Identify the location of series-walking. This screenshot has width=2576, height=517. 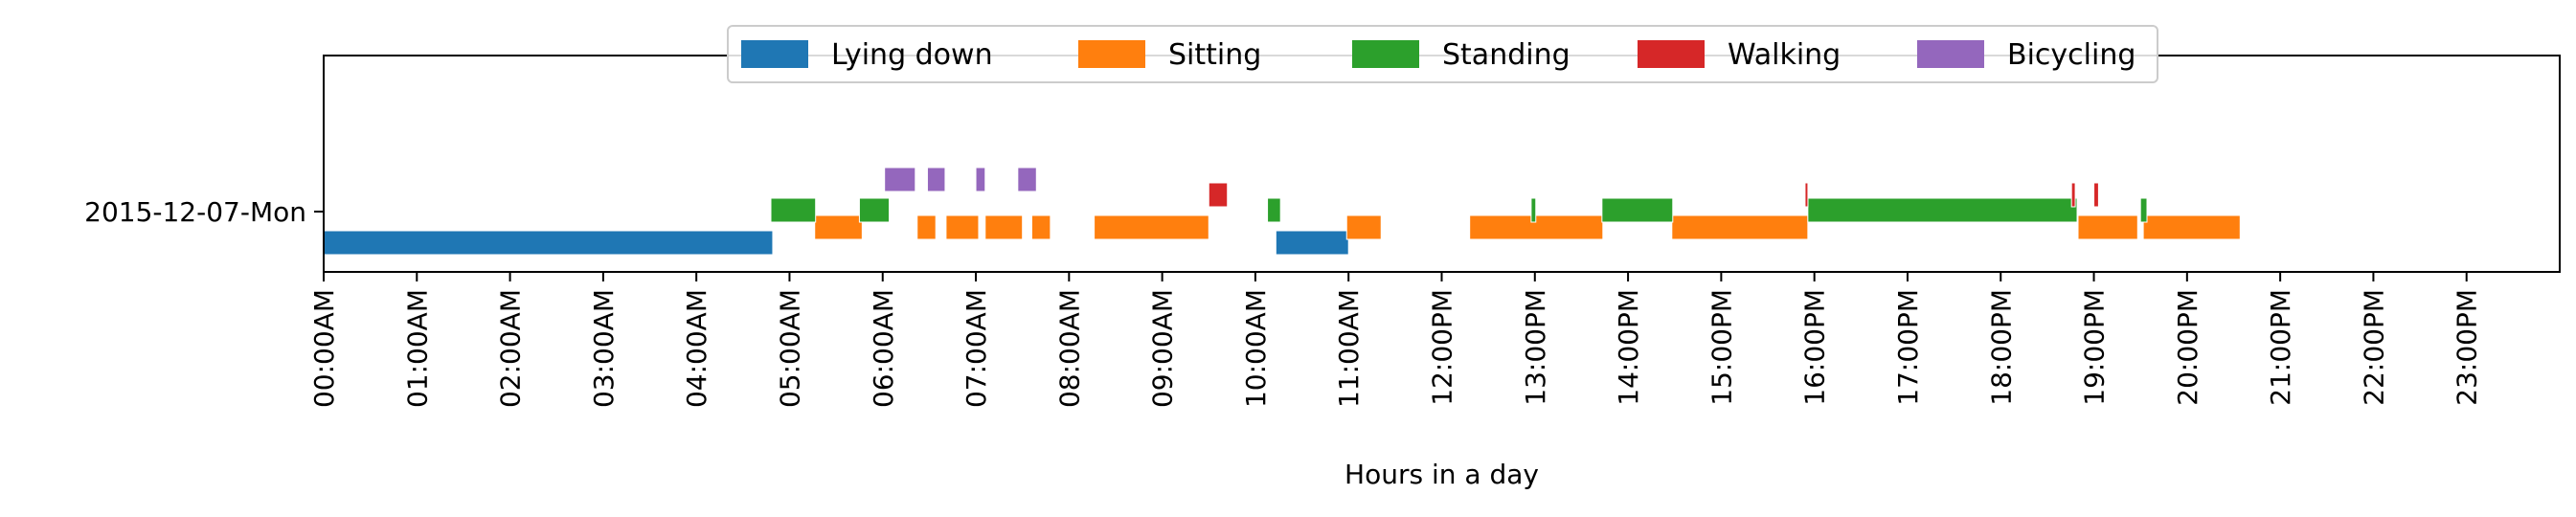
(1653, 195).